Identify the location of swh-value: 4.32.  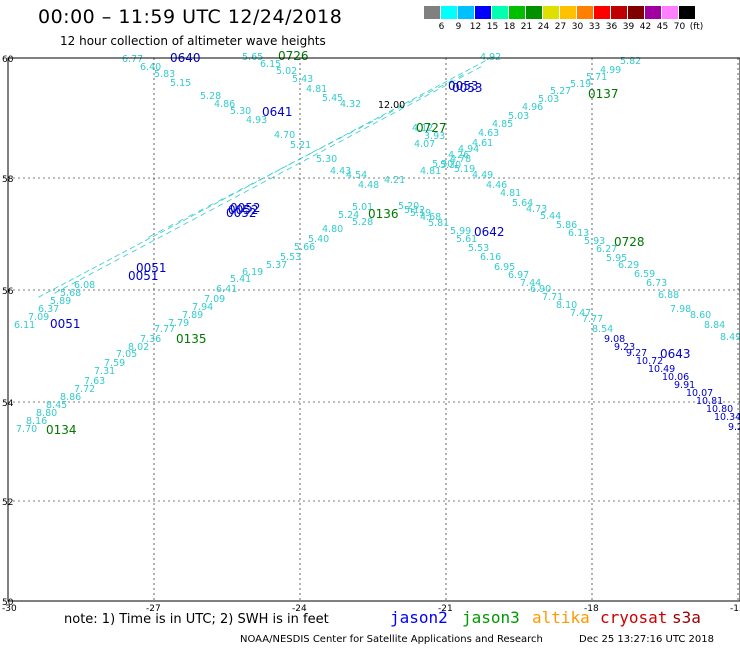
(350, 104).